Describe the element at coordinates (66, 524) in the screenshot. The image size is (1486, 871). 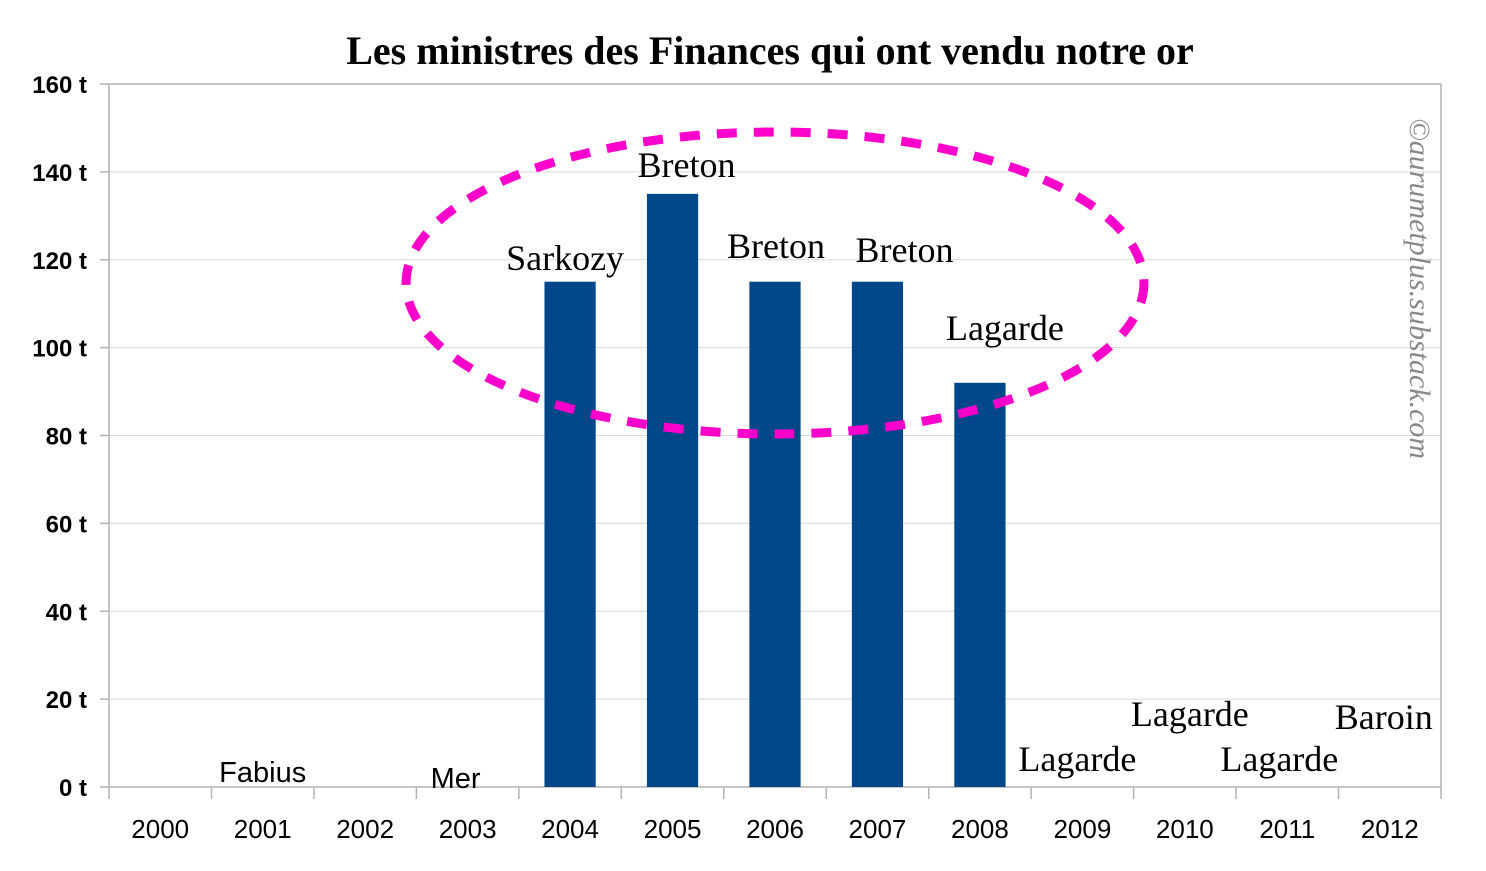
I see `y-tick-label: 60 t` at that location.